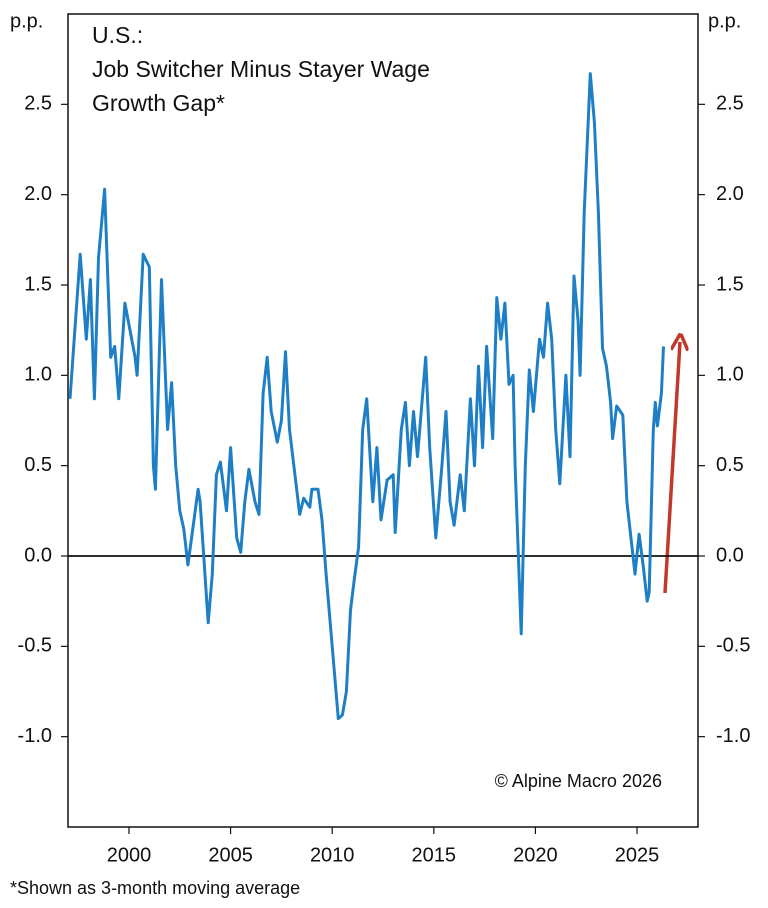 The image size is (768, 908). Describe the element at coordinates (733, 646) in the screenshot. I see `y2-tick-label: -0.5` at that location.